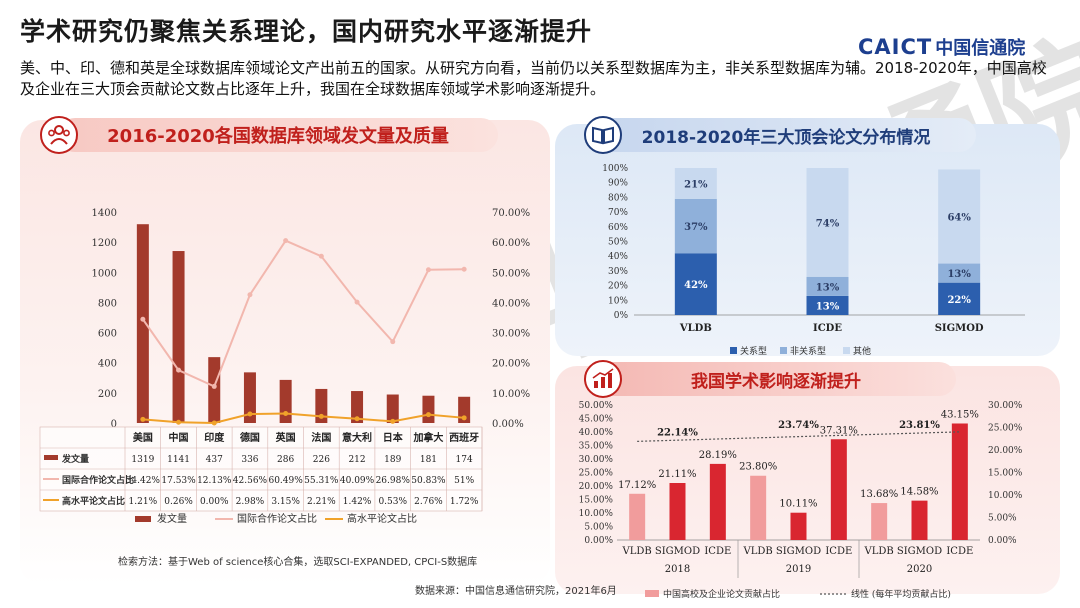  I want to click on yearly-average-trendline, so click(798, 436).